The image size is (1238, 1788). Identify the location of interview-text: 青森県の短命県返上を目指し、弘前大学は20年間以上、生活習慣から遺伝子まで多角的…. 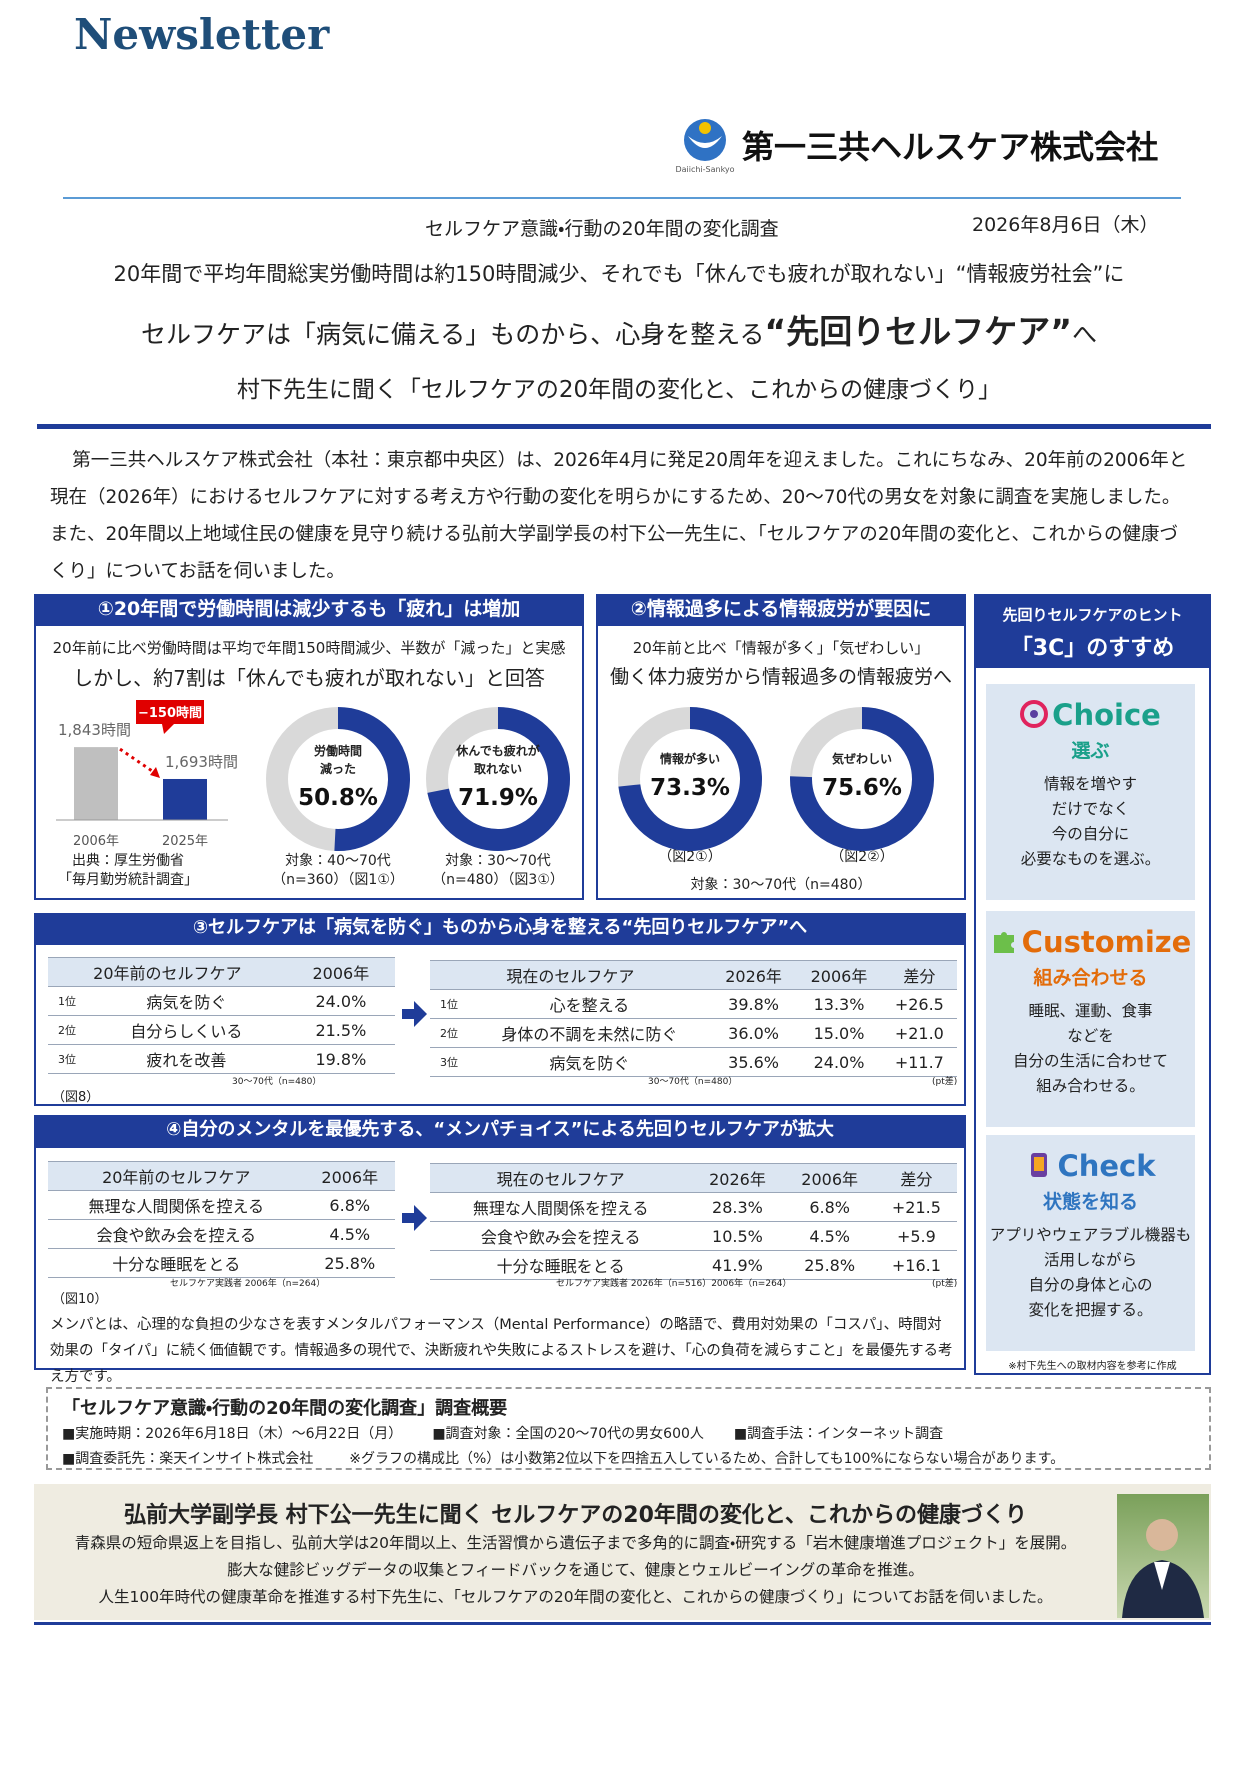
(575, 1543).